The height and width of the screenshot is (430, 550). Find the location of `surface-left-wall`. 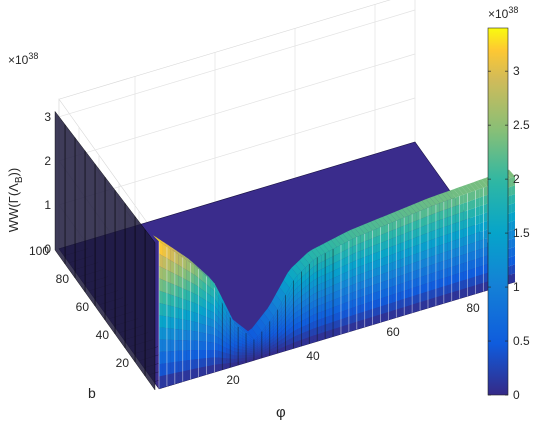

surface-left-wall is located at coordinates (130, 282).